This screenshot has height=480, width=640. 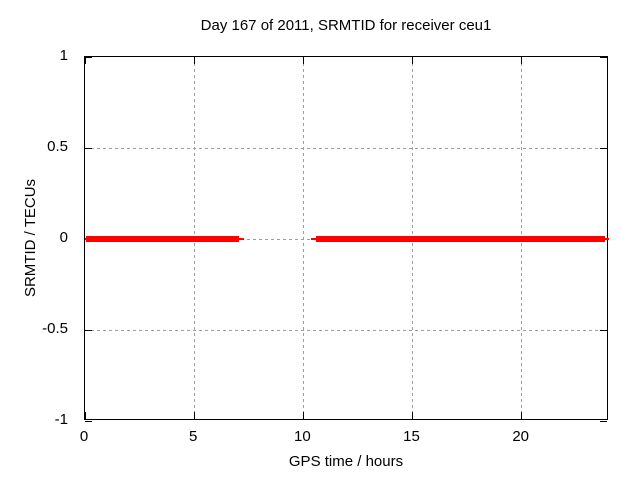 What do you see at coordinates (346, 461) in the screenshot?
I see `x-axis-label: GPS time / hours` at bounding box center [346, 461].